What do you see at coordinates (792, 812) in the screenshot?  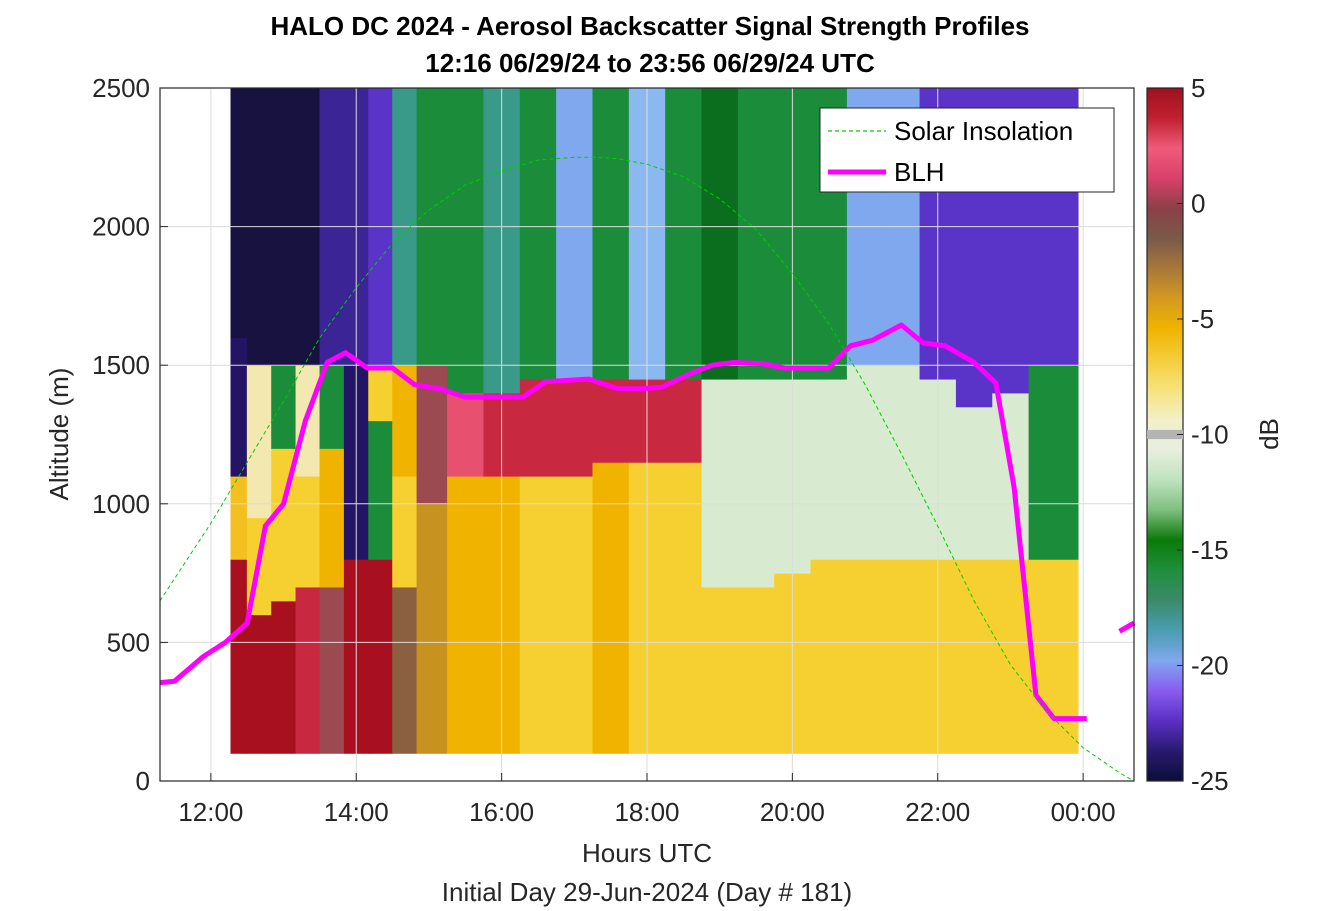 I see `x-tick-label: 20:00` at bounding box center [792, 812].